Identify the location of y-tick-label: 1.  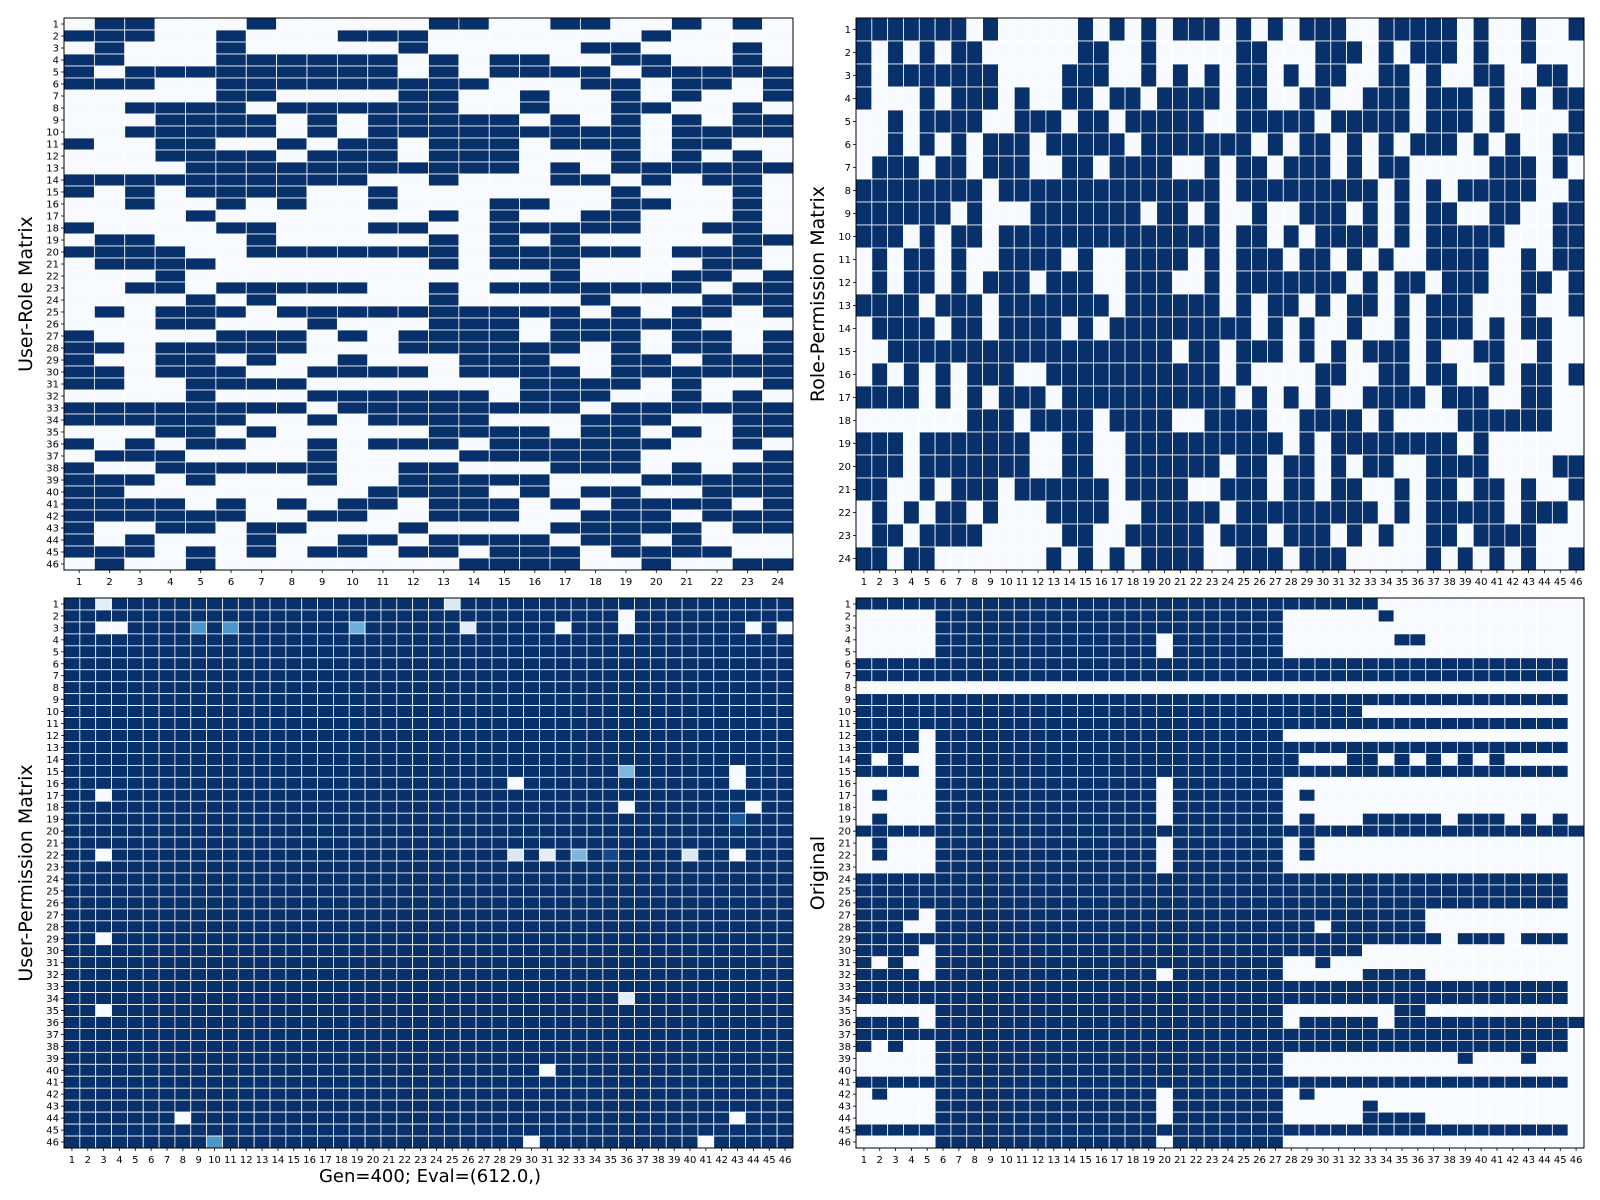
(848, 30).